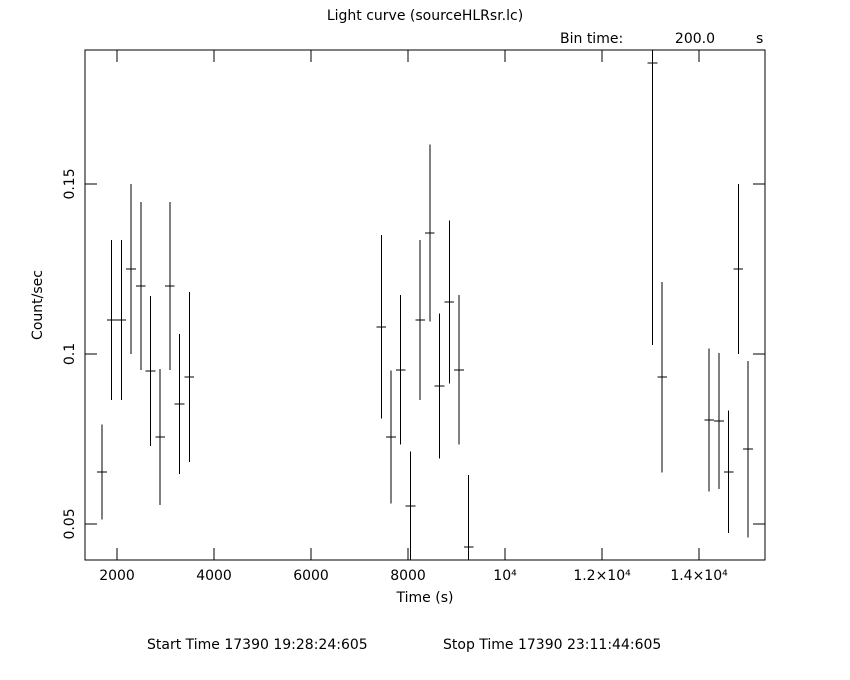 The image size is (850, 680). Describe the element at coordinates (552, 645) in the screenshot. I see `stop-time: Stop Time 17390 23:11:44:605` at that location.